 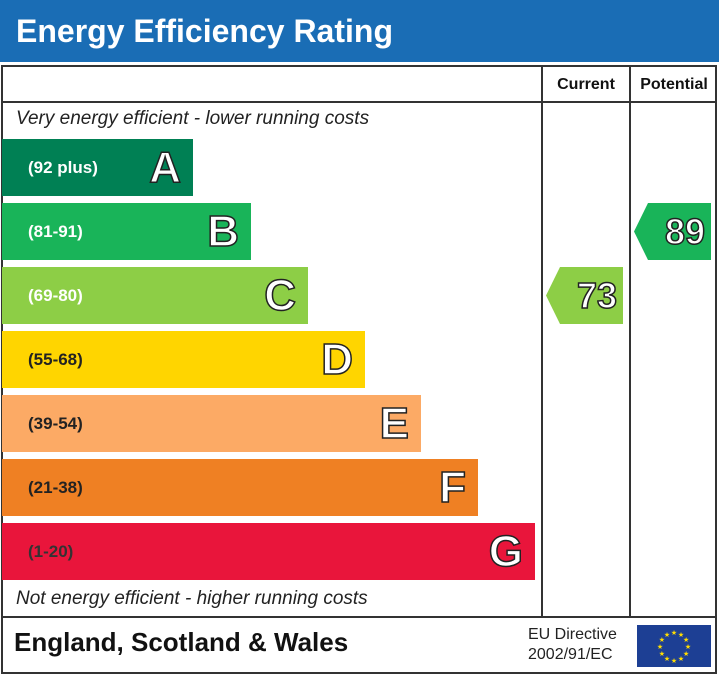 What do you see at coordinates (164, 167) in the screenshot?
I see `band-letter: A` at bounding box center [164, 167].